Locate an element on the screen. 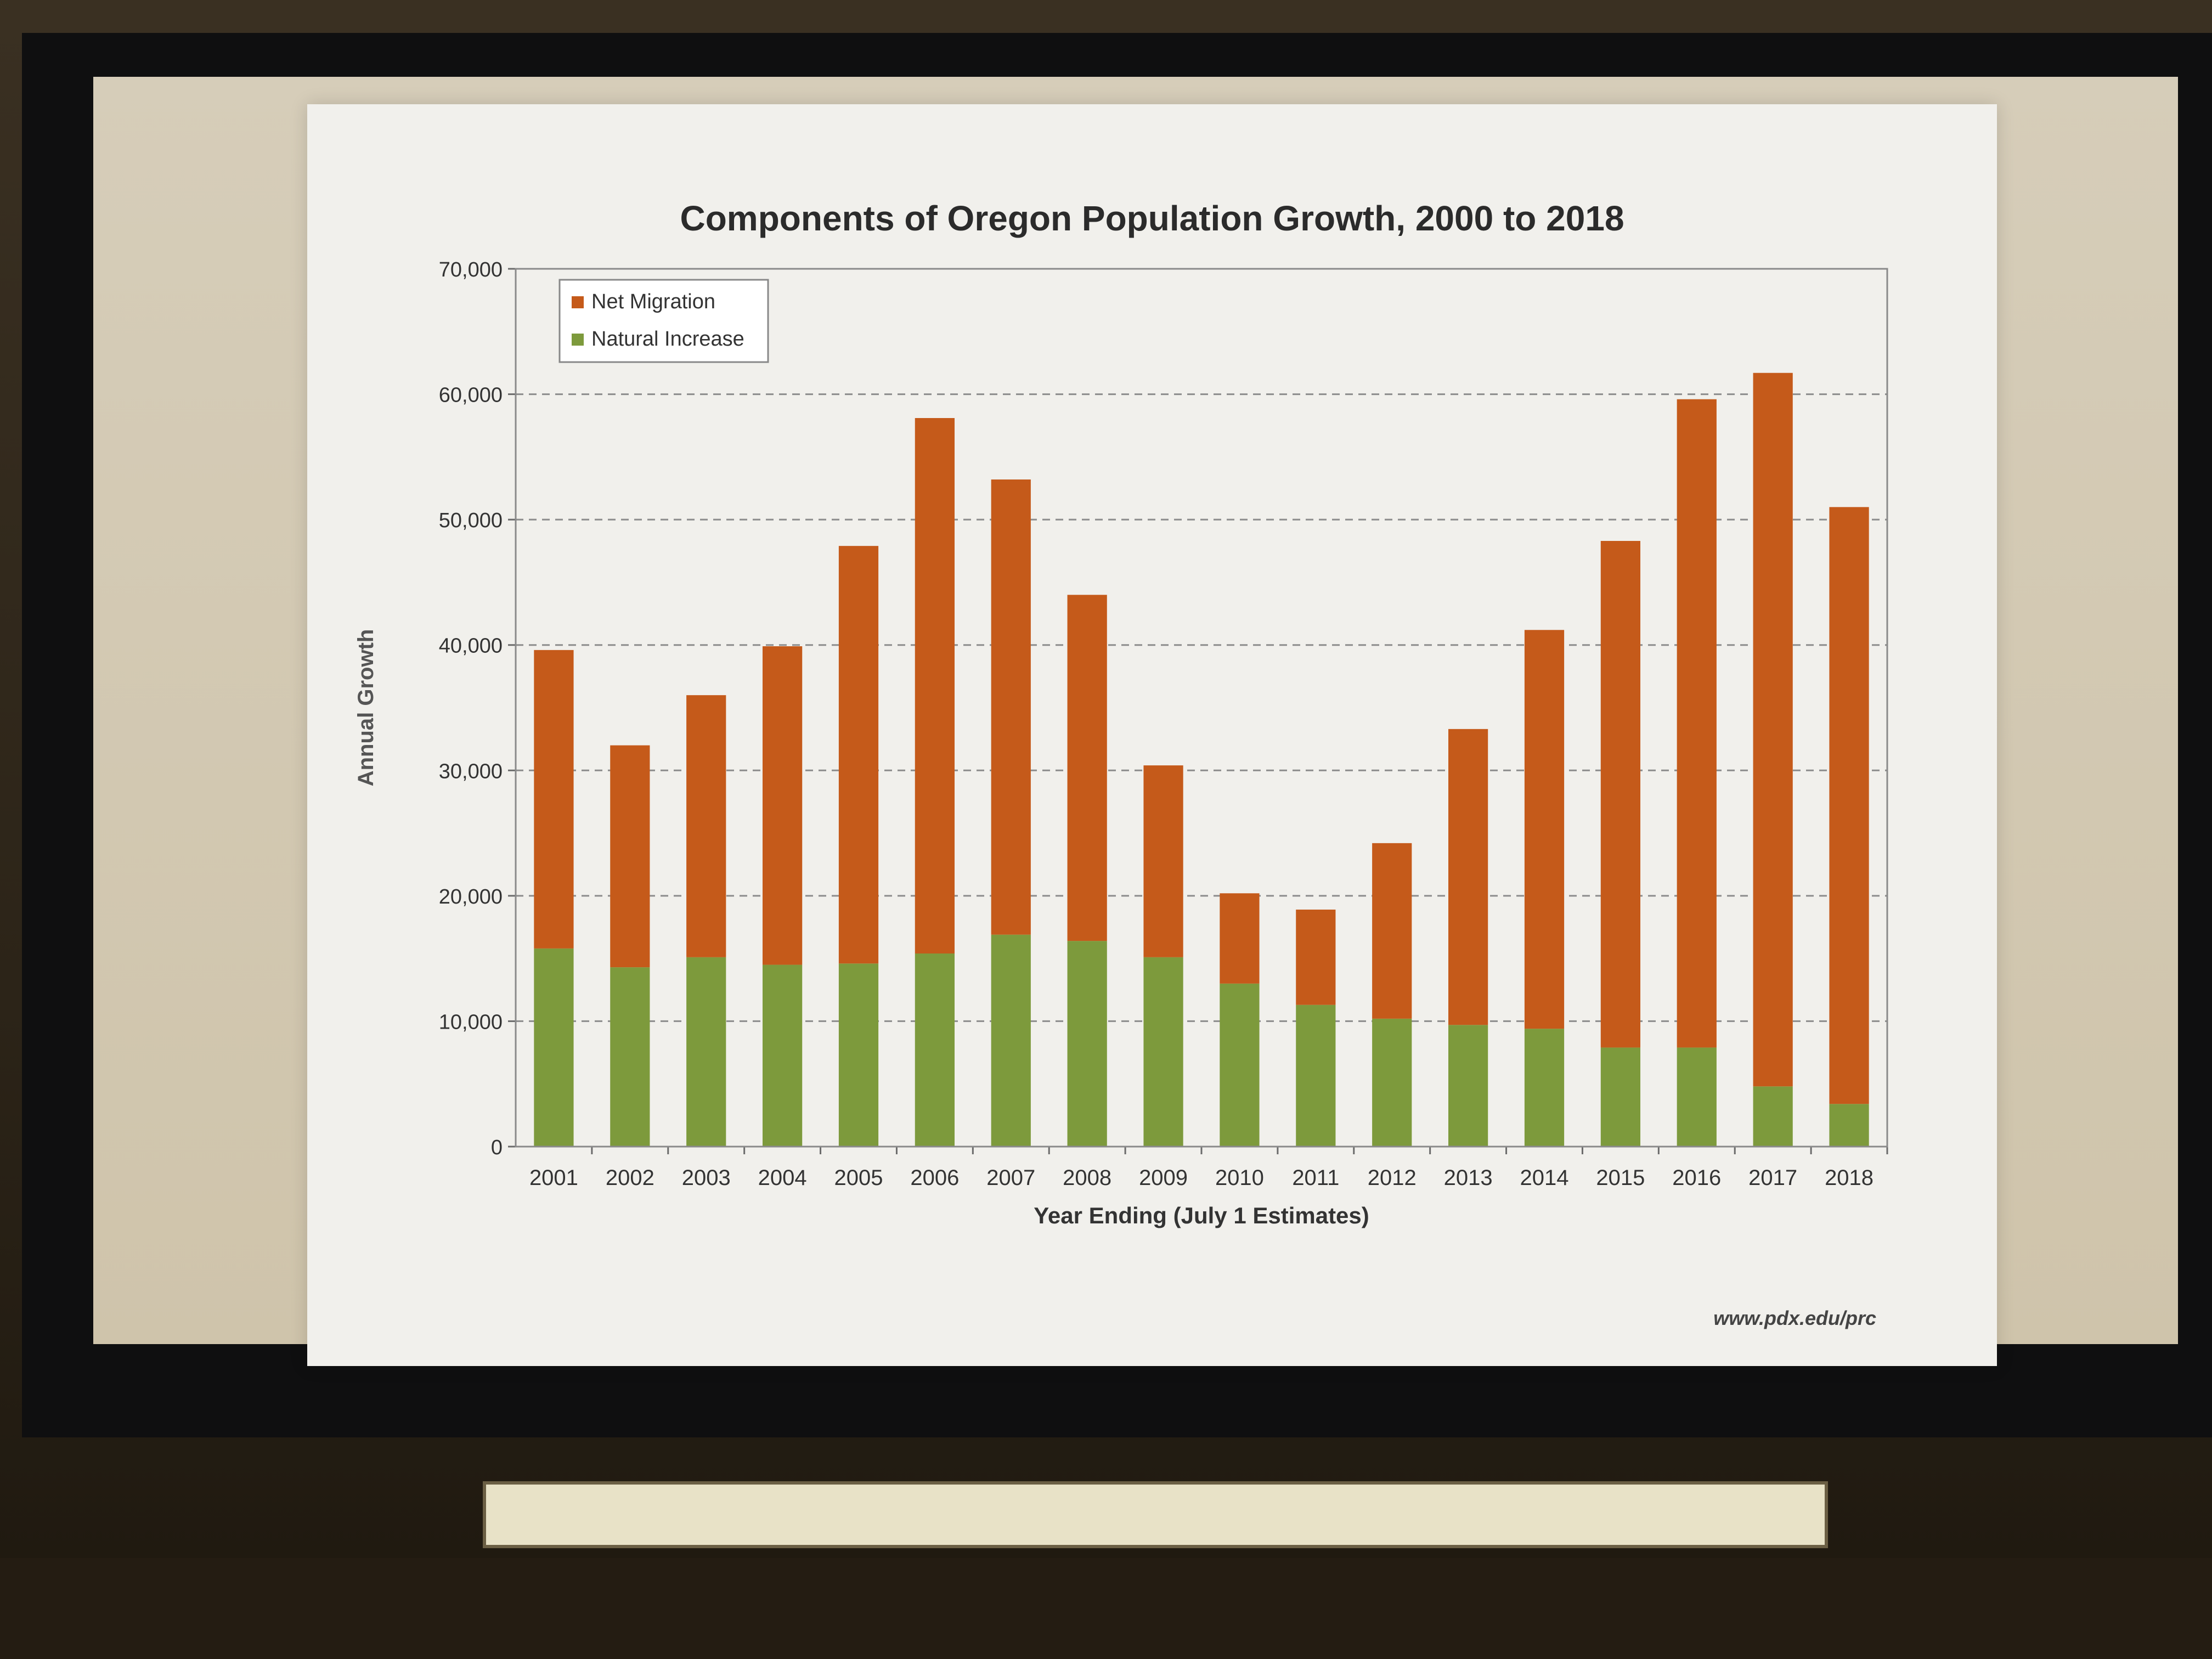  bar-net-migration-2018 is located at coordinates (1849, 806).